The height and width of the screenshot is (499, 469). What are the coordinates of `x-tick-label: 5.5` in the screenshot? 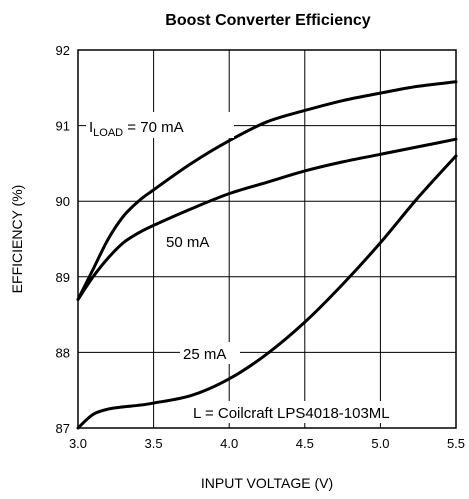 It's located at (456, 443).